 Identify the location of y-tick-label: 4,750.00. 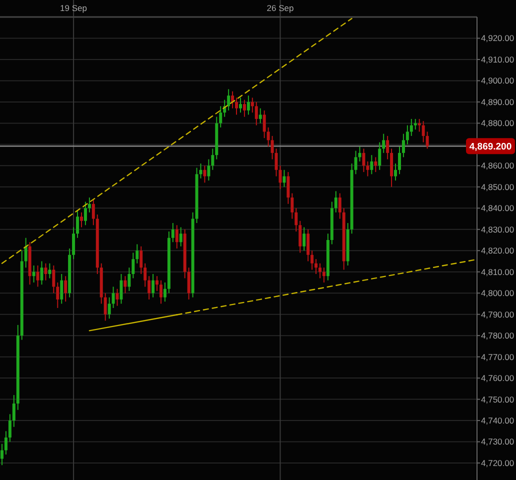
(497, 399).